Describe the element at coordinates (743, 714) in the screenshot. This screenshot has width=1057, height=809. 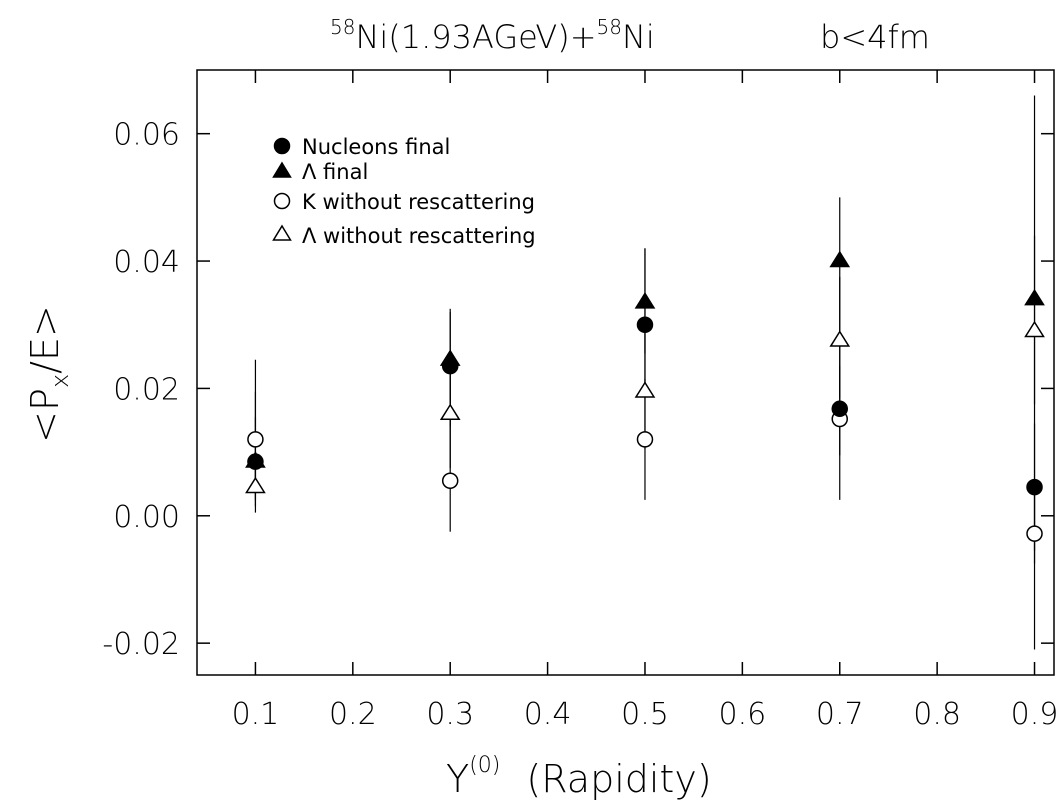
I see `x-tick-label: 0.6` at that location.